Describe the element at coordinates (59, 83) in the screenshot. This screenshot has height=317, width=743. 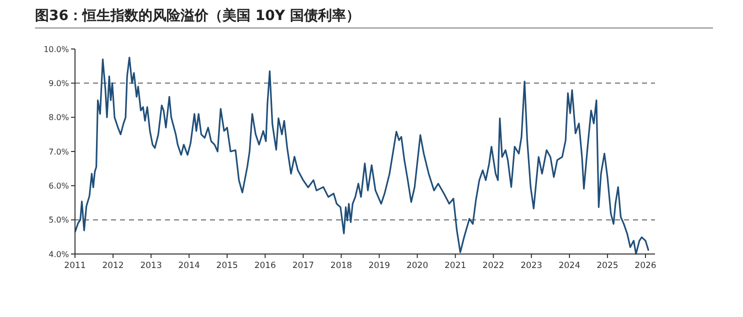
I see `y-tick-label: 9.0%` at that location.